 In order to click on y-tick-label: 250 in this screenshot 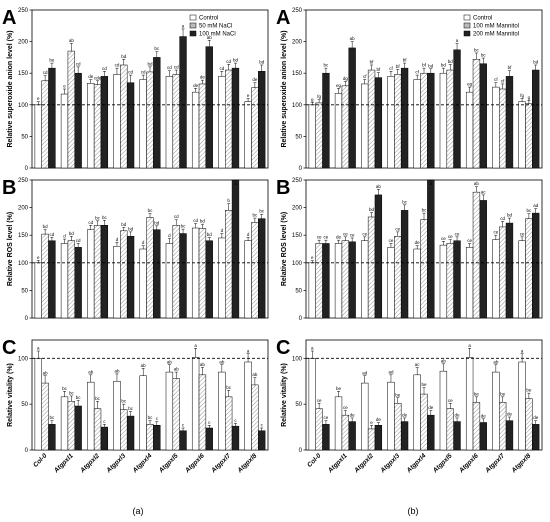, I will do `click(23, 11)`.